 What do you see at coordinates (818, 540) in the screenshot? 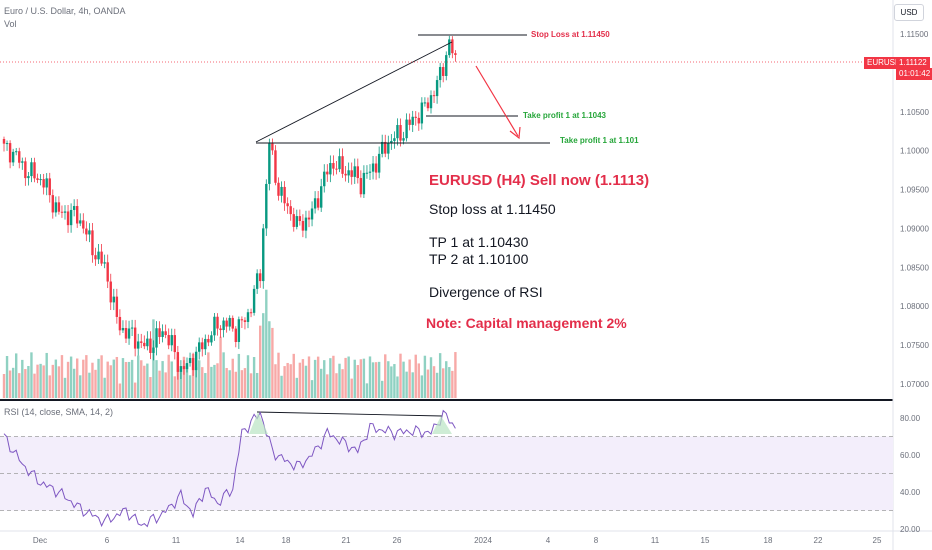
I see `time-tick-label: 22` at bounding box center [818, 540].